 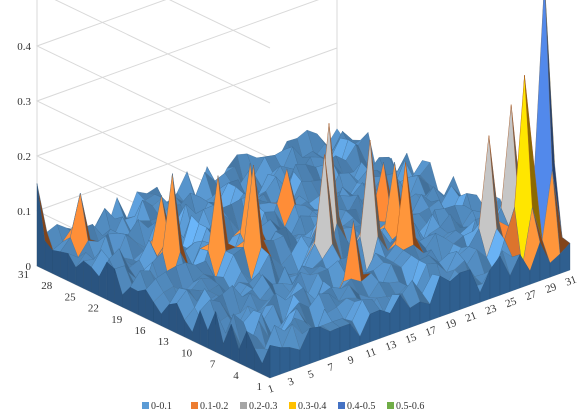 I want to click on x-tick-label: 27, so click(x=531, y=295).